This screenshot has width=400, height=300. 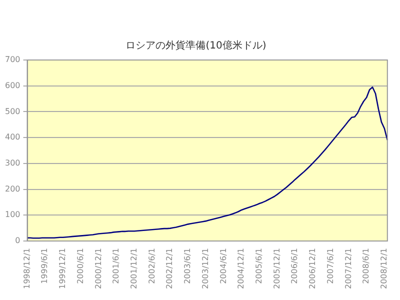 I want to click on x-tick-label: 2000/6/1, so click(x=80, y=266).